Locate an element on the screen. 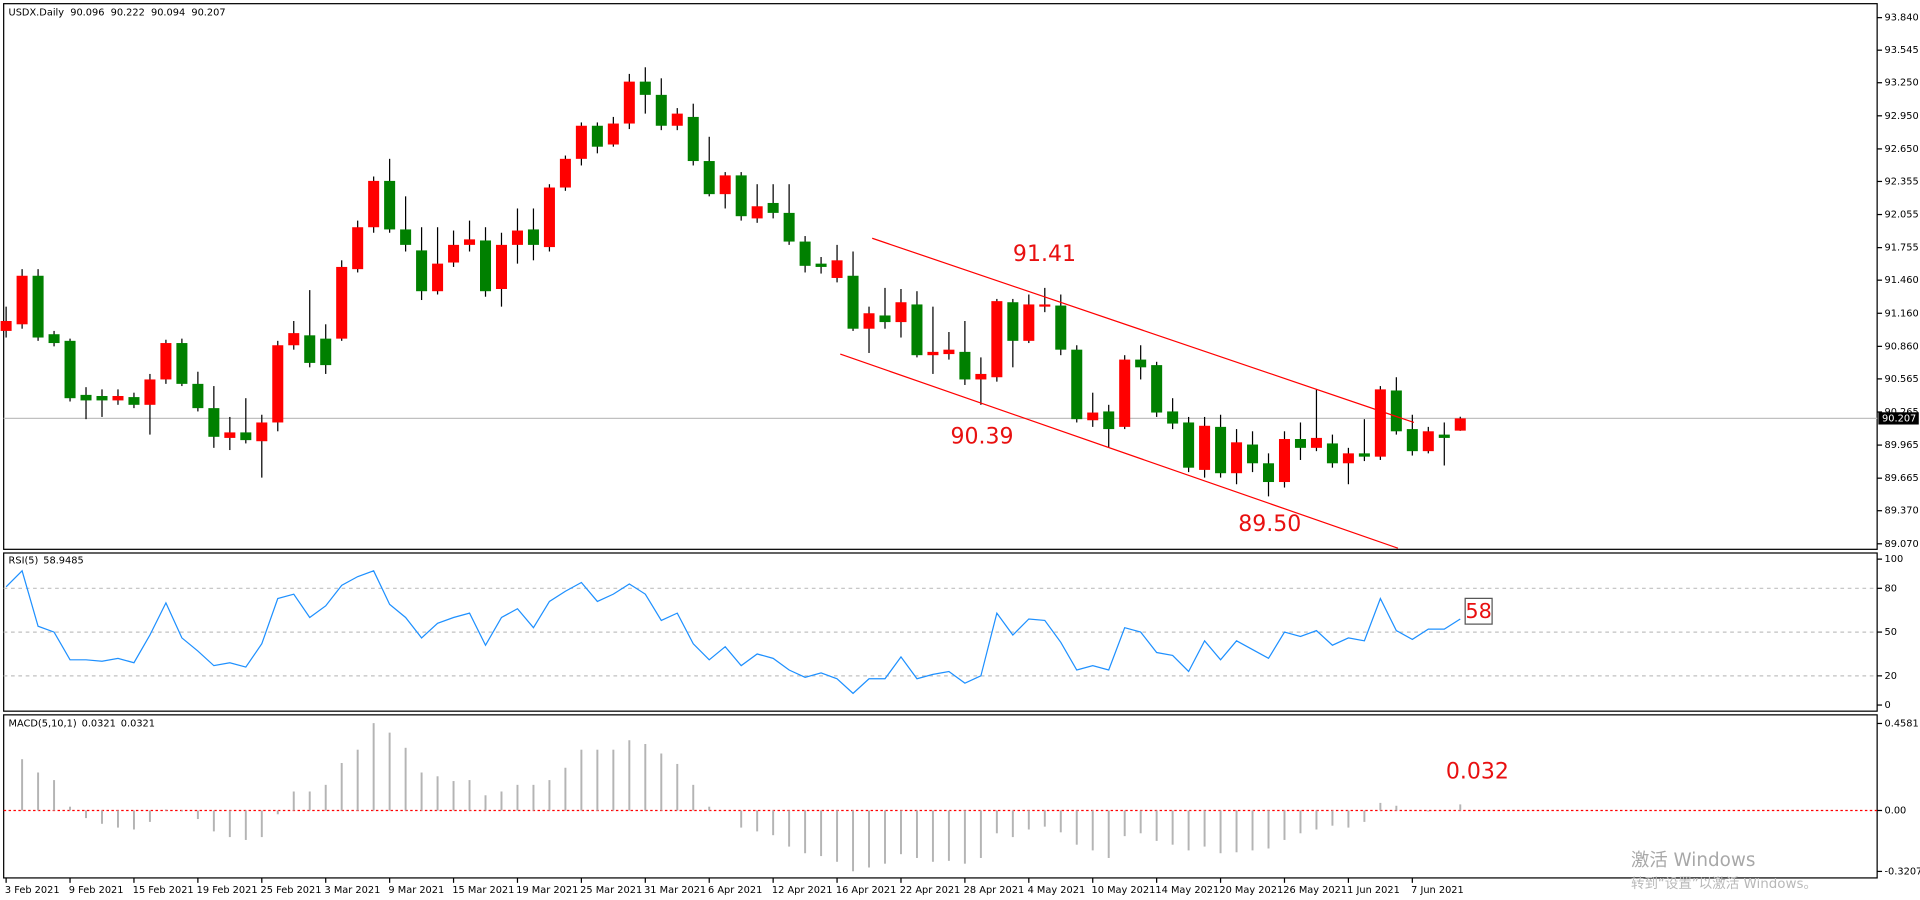 The image size is (1920, 900). y-tick-label: 92.950 is located at coordinates (1901, 116).